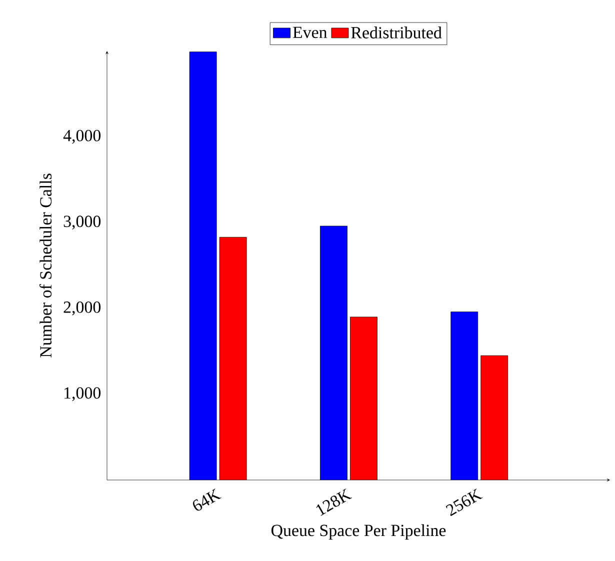  Describe the element at coordinates (334, 502) in the screenshot. I see `x-tick-label: 128K` at that location.